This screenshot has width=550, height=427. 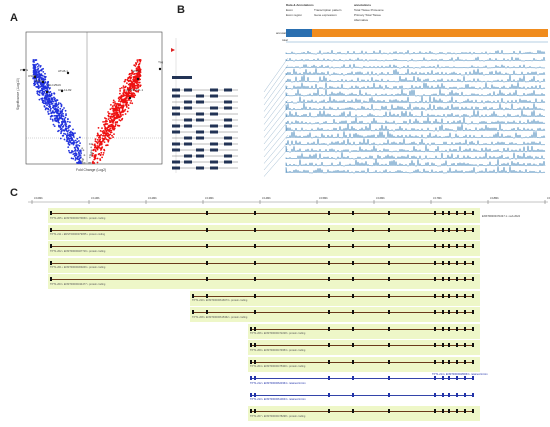 I want to click on ruler-tick-label: 3.18Mb, so click(x=494, y=198).